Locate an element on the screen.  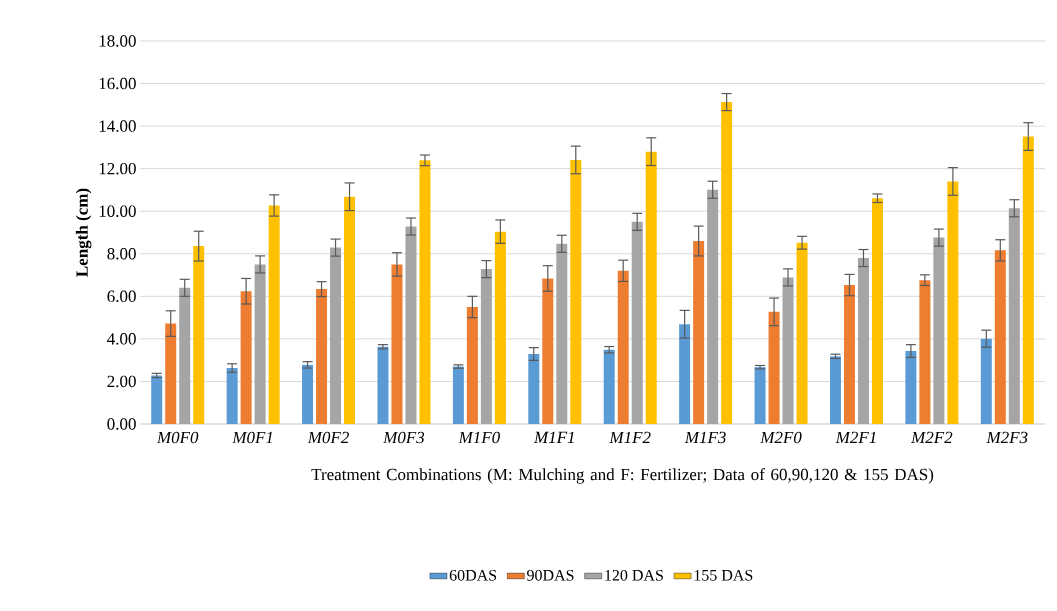
y-tick-label: 18.00 is located at coordinates (117, 41).